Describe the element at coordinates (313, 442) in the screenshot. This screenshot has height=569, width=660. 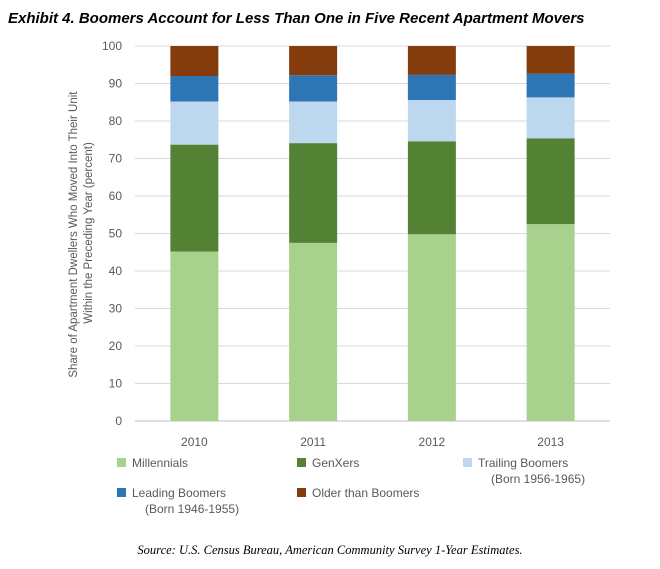
I see `x-tick-label: 2011` at that location.